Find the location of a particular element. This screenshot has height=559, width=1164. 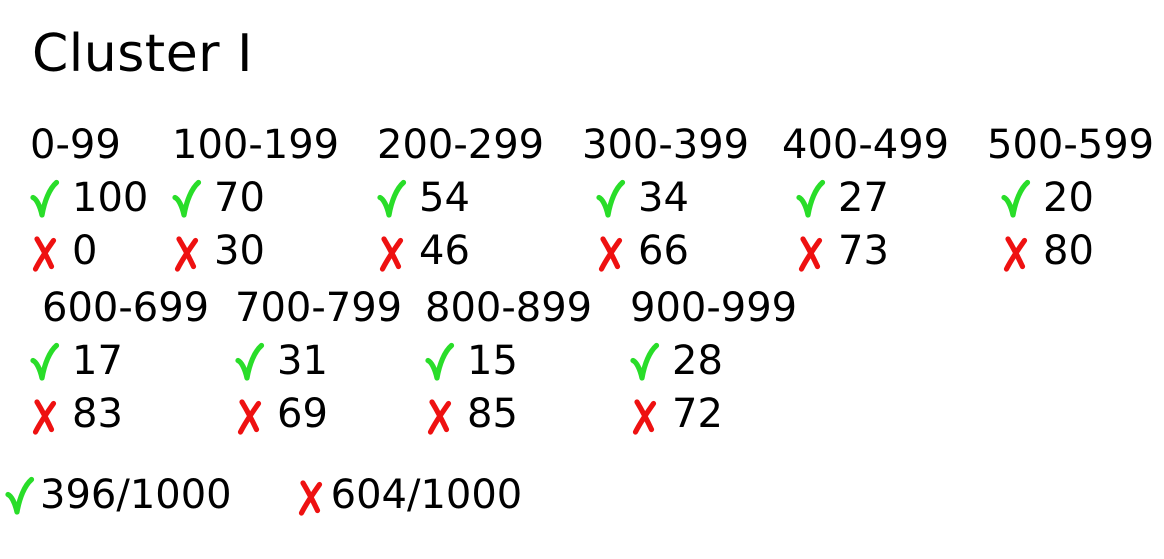

fail-count: 69 is located at coordinates (302, 413).